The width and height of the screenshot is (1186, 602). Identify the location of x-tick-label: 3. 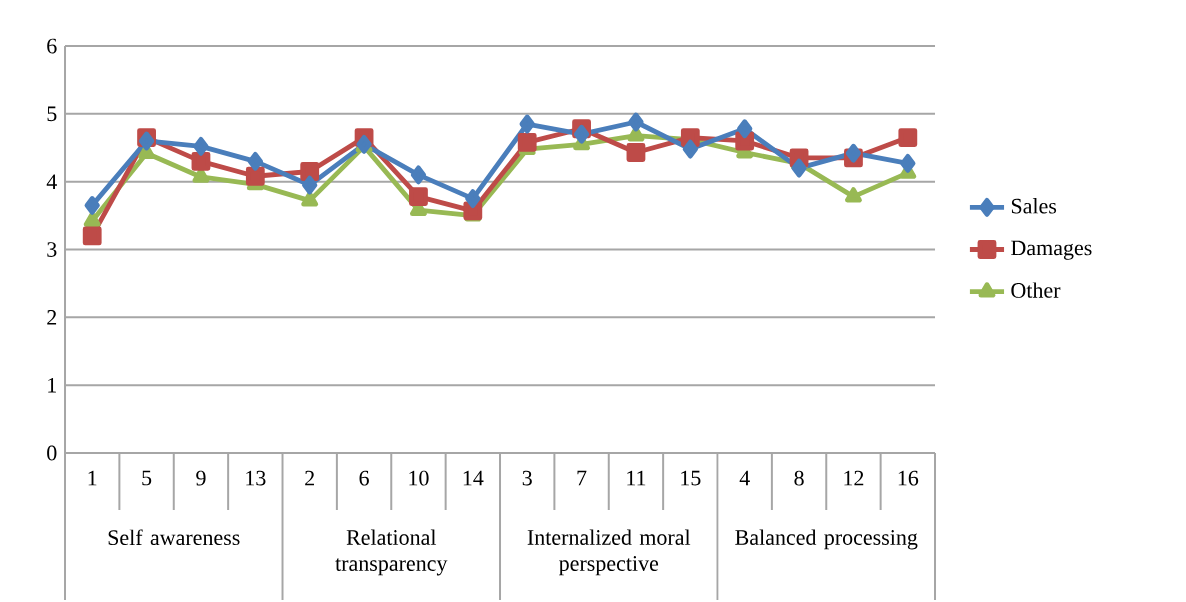
(527, 478).